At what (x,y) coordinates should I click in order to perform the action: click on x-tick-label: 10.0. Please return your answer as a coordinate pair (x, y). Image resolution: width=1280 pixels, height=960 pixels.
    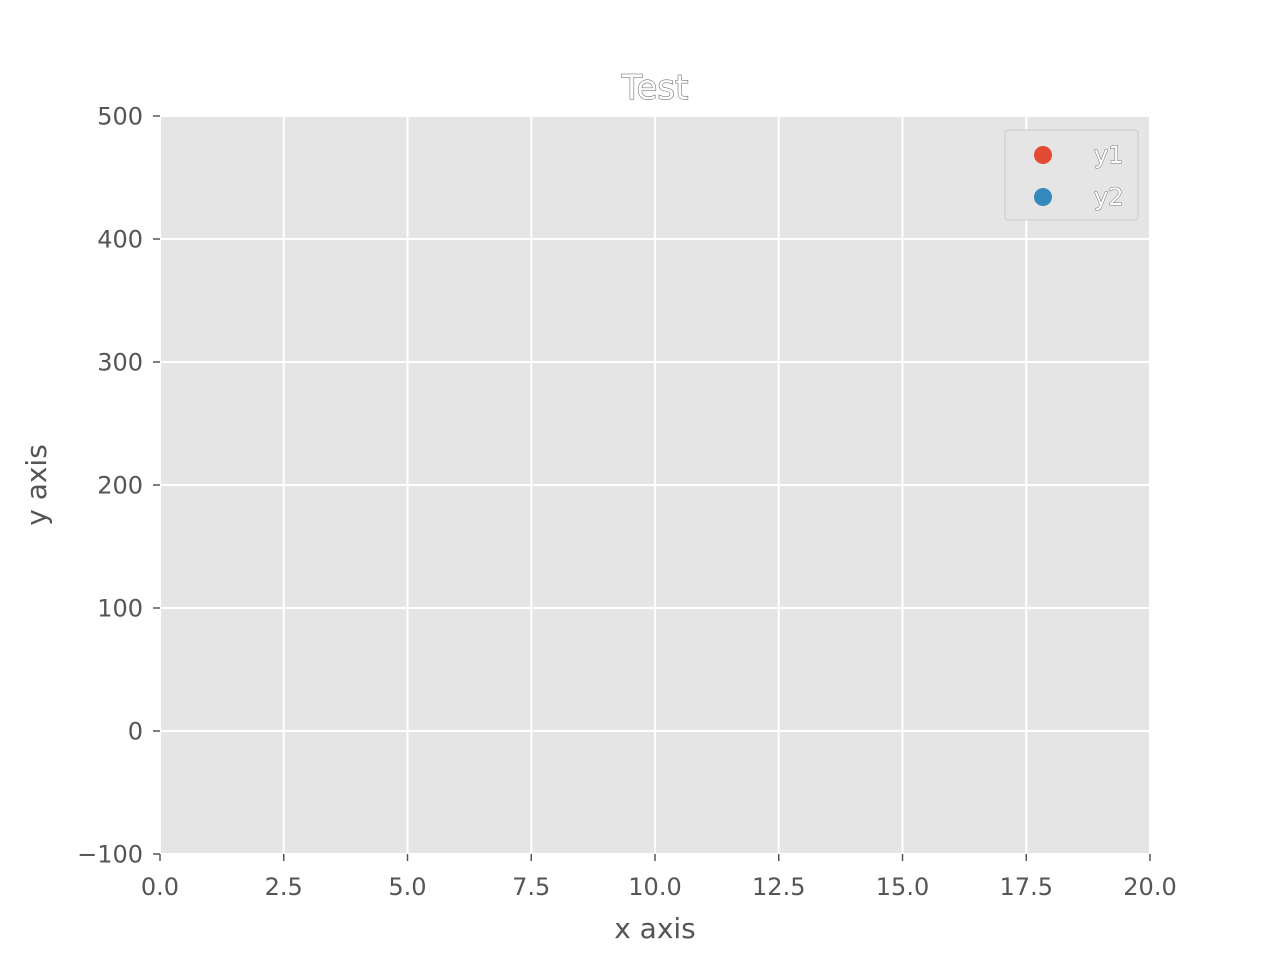
    Looking at the image, I should click on (654, 887).